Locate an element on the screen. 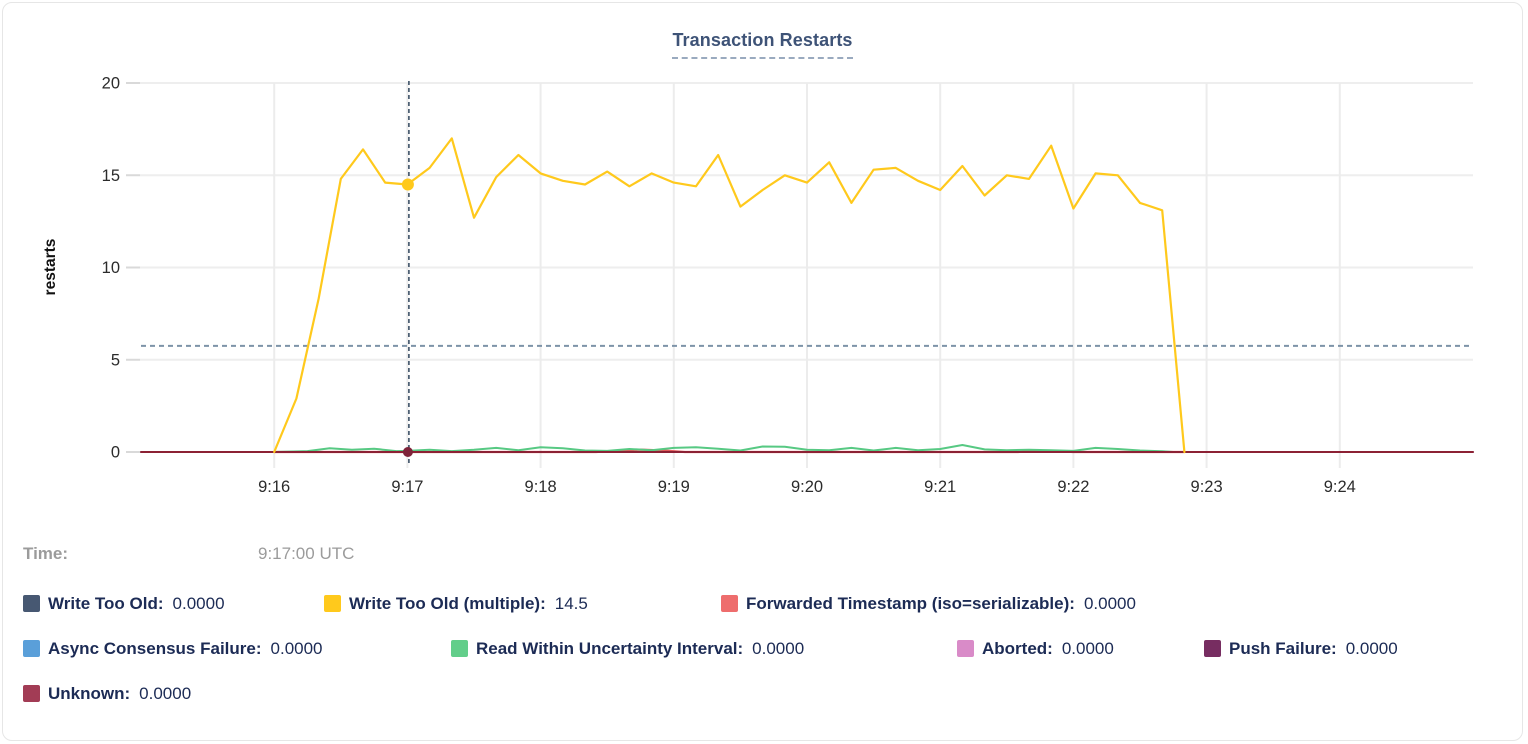  legend-item-unknown: Unknown: 0.0000 is located at coordinates (107, 695).